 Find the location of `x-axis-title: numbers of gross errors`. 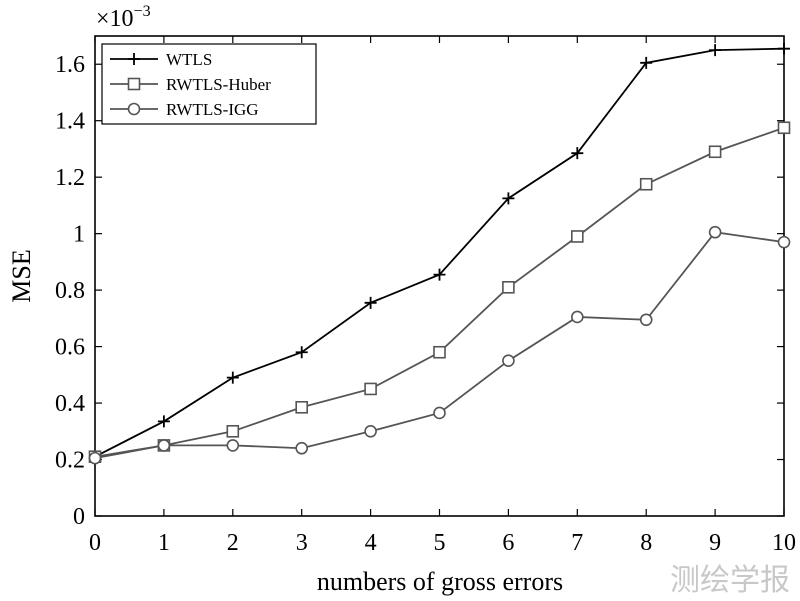

x-axis-title: numbers of gross errors is located at coordinates (440, 581).